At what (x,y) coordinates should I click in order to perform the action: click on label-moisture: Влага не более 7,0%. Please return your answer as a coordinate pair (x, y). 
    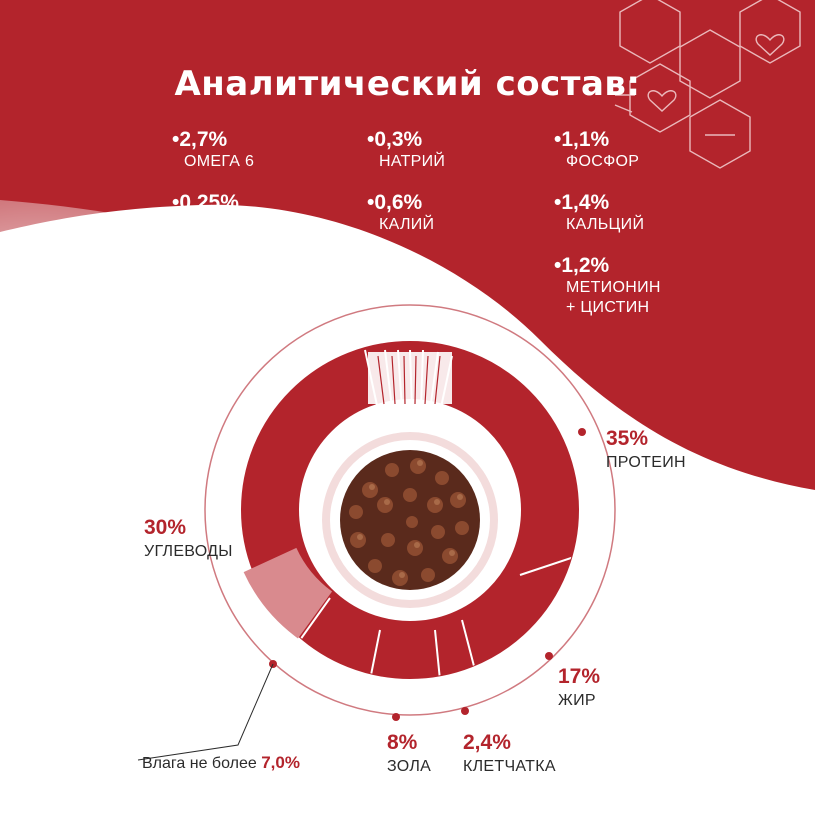
    Looking at the image, I should click on (221, 763).